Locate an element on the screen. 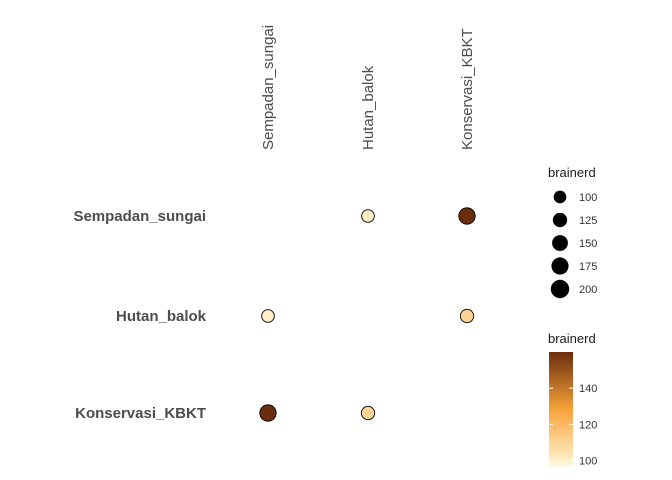 The height and width of the screenshot is (480, 672). row-label: Sempadan_sungai is located at coordinates (139, 216).